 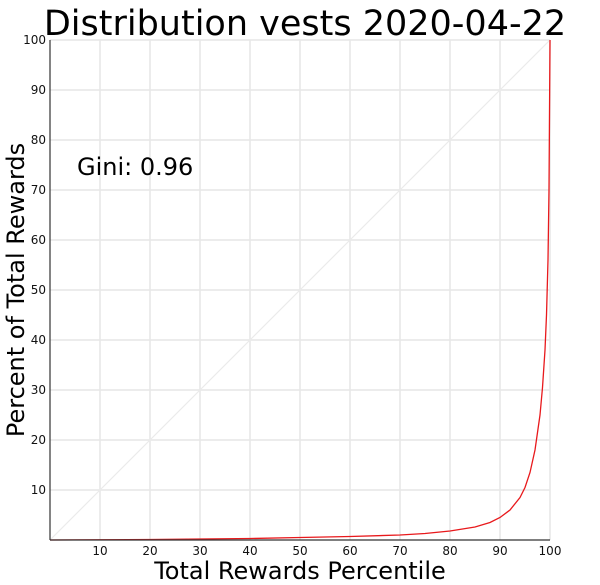 What do you see at coordinates (135, 167) in the screenshot?
I see `gini-annotation: Gini: 0.96` at bounding box center [135, 167].